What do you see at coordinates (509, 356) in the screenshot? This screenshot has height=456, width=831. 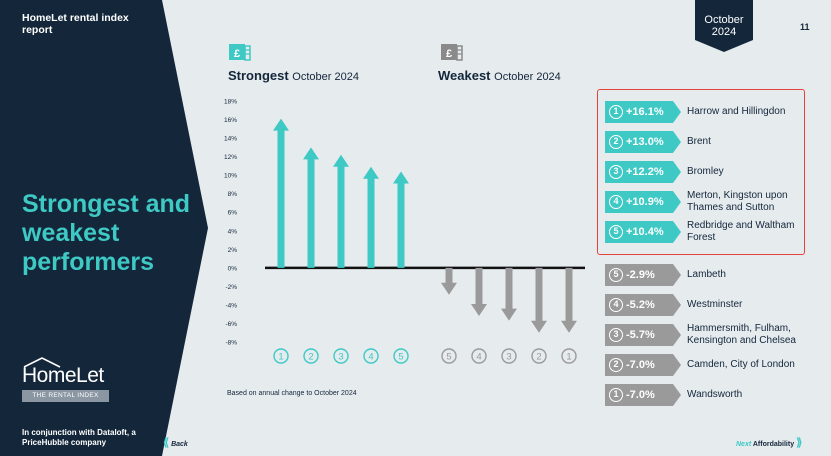 I see `weakest-rank-3-circle` at bounding box center [509, 356].